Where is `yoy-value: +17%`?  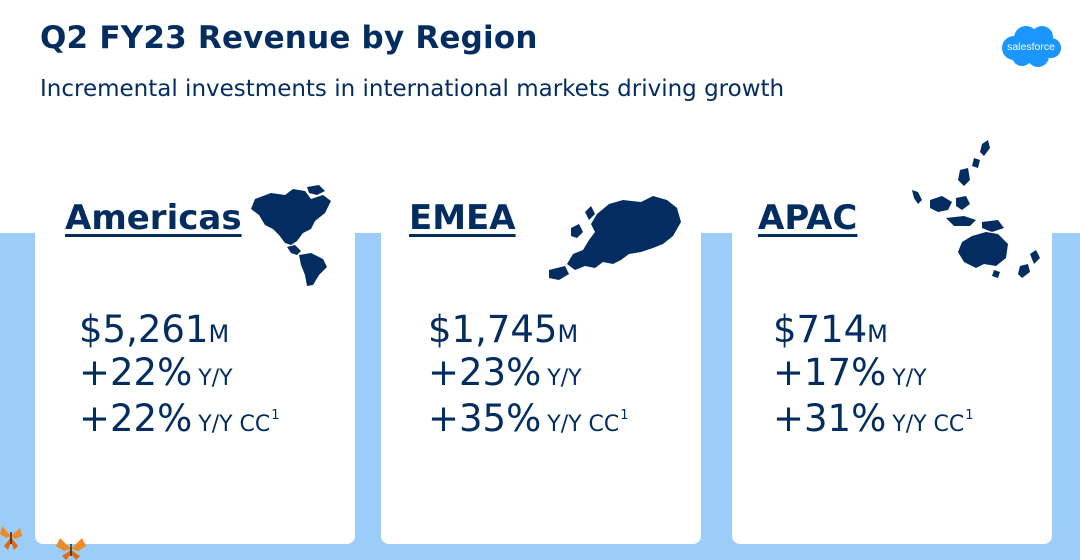 yoy-value: +17% is located at coordinates (830, 372).